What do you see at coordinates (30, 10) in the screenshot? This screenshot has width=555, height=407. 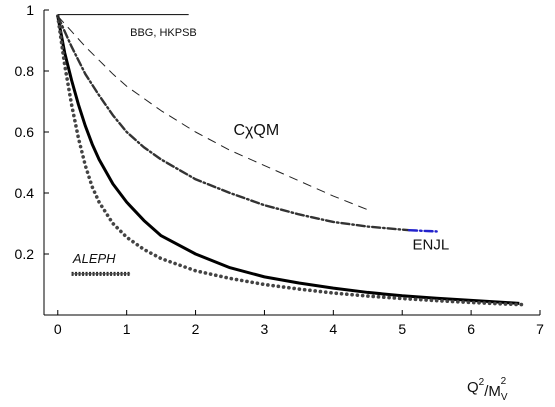 I see `y-tick-label: 1` at bounding box center [30, 10].